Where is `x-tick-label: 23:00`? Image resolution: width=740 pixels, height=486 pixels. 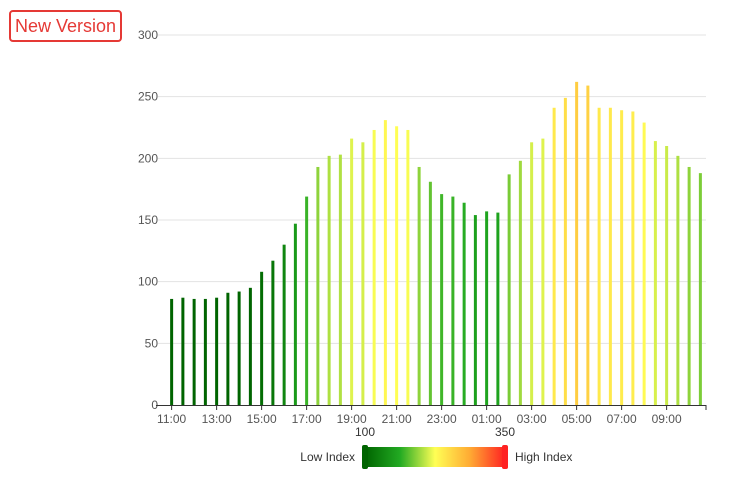
x-tick-label: 23:00 is located at coordinates (442, 419).